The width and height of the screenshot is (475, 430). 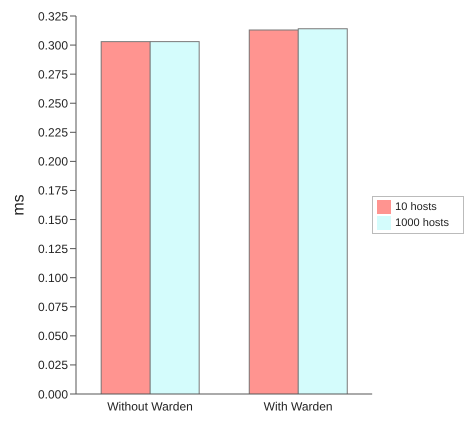 What do you see at coordinates (53, 16) in the screenshot?
I see `y-tick-label: 0.325` at bounding box center [53, 16].